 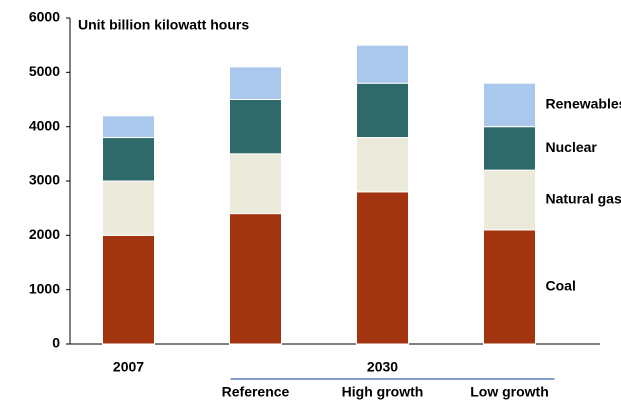 I want to click on y-tick-label: 2000, so click(x=44, y=234).